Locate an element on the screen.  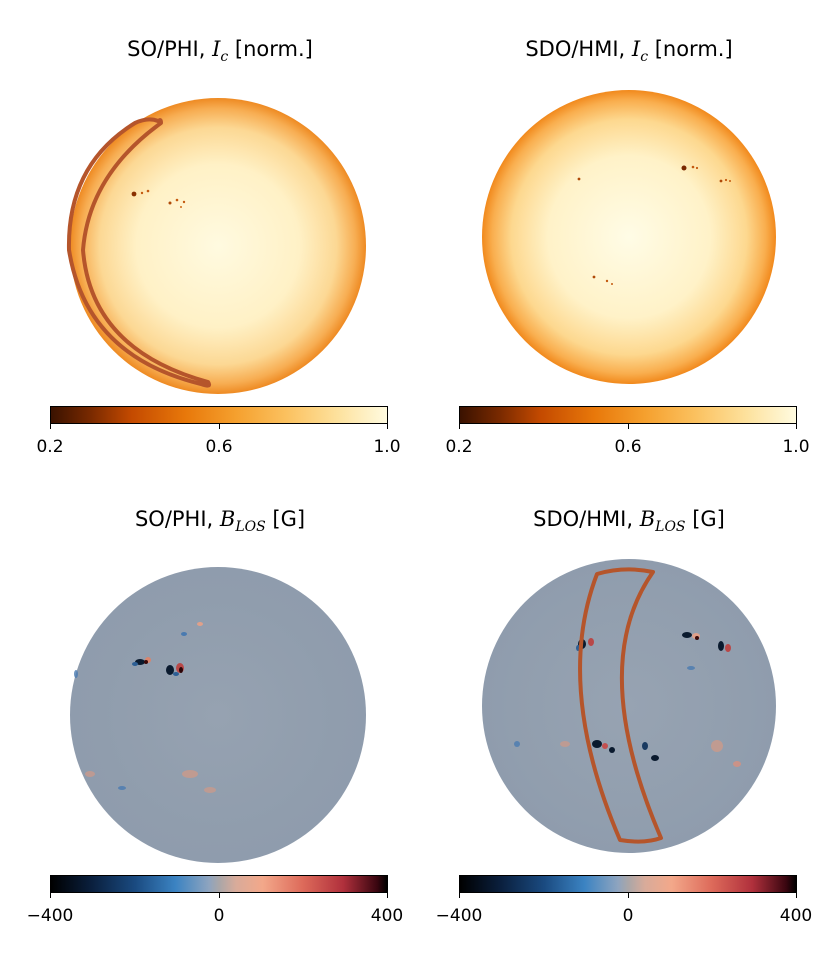
panel-title-phi-ic: SO/PHI, Ic [norm.] is located at coordinates (220, 51).